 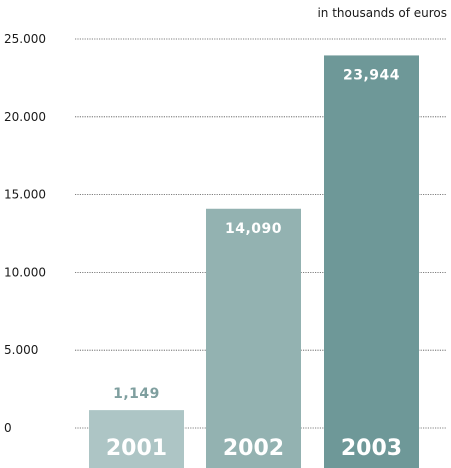 I want to click on y-tick-label: 5.000, so click(x=21, y=350).